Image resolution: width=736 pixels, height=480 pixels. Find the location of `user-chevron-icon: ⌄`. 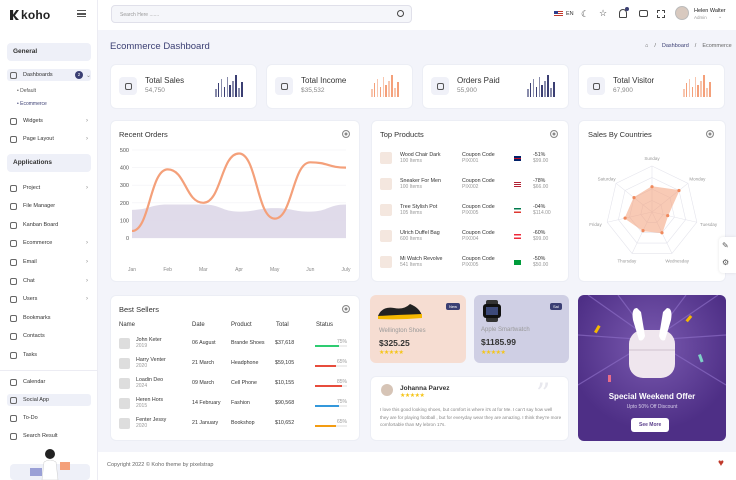

user-chevron-icon: ⌄ is located at coordinates (720, 17).